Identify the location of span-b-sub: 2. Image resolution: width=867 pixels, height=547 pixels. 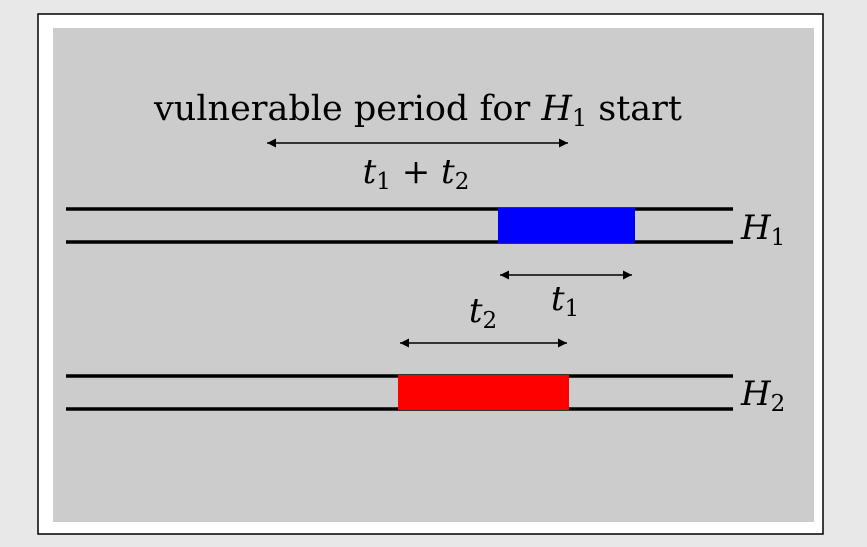
(462, 182).